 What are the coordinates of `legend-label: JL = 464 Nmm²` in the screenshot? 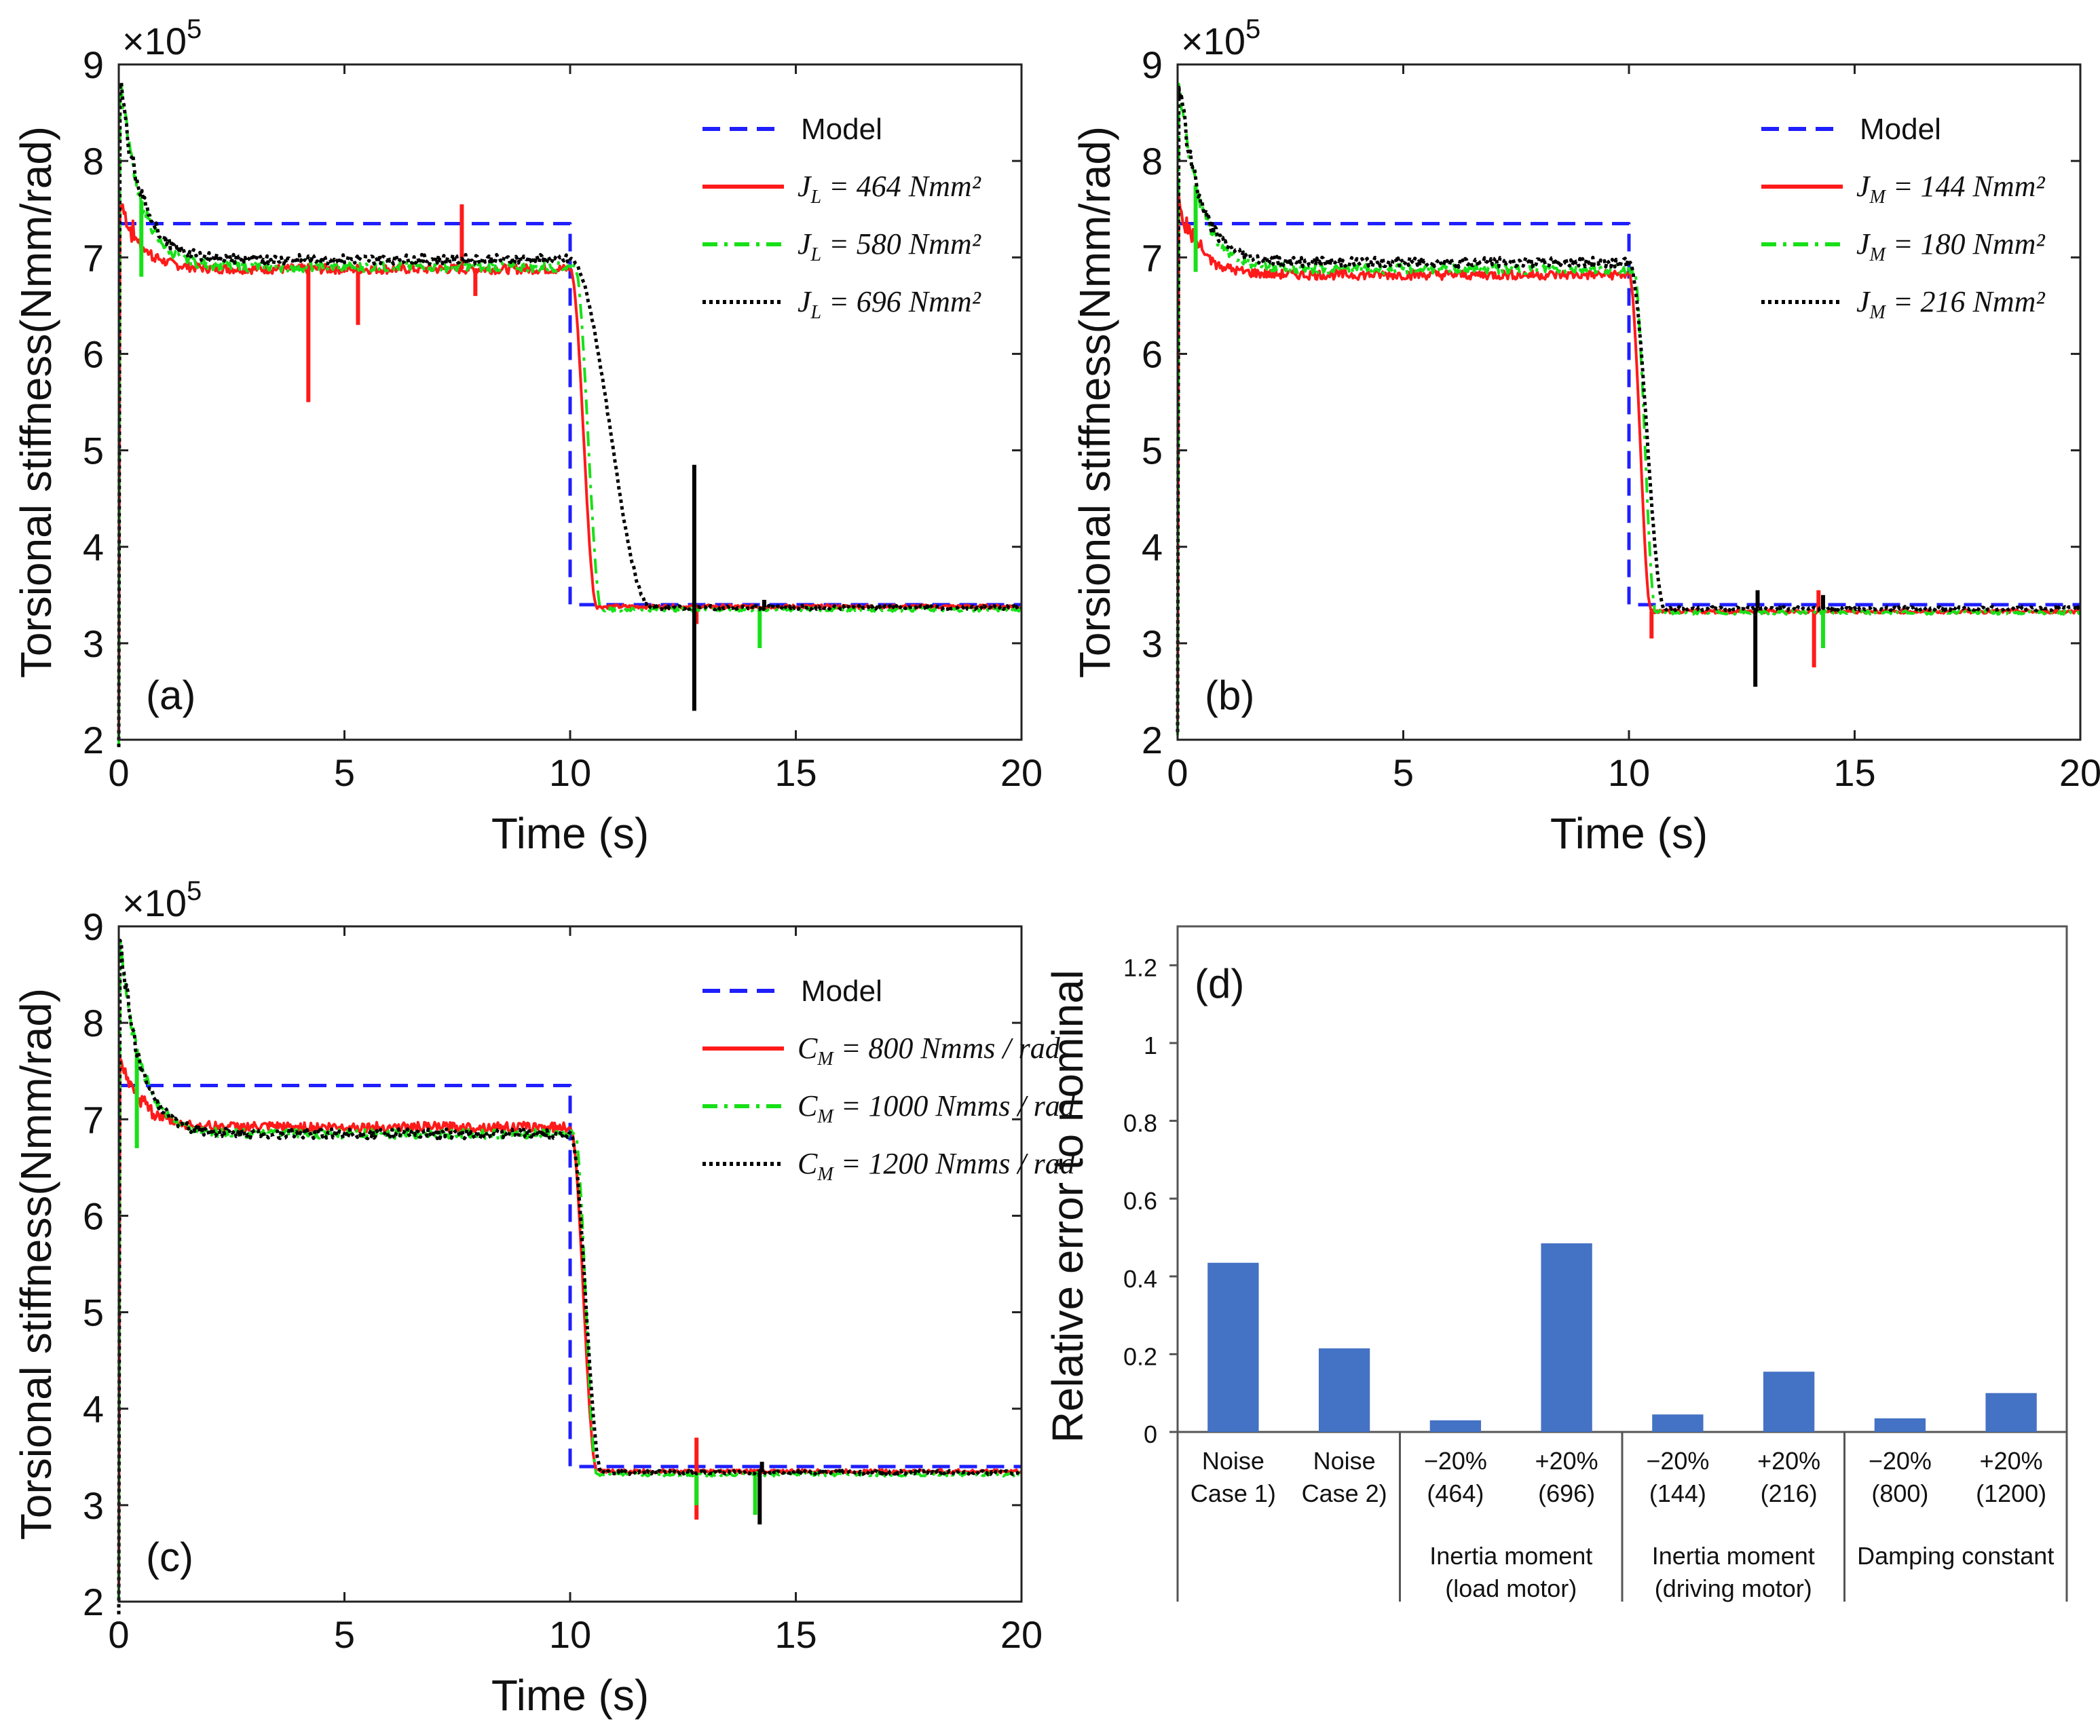 It's located at (889, 189).